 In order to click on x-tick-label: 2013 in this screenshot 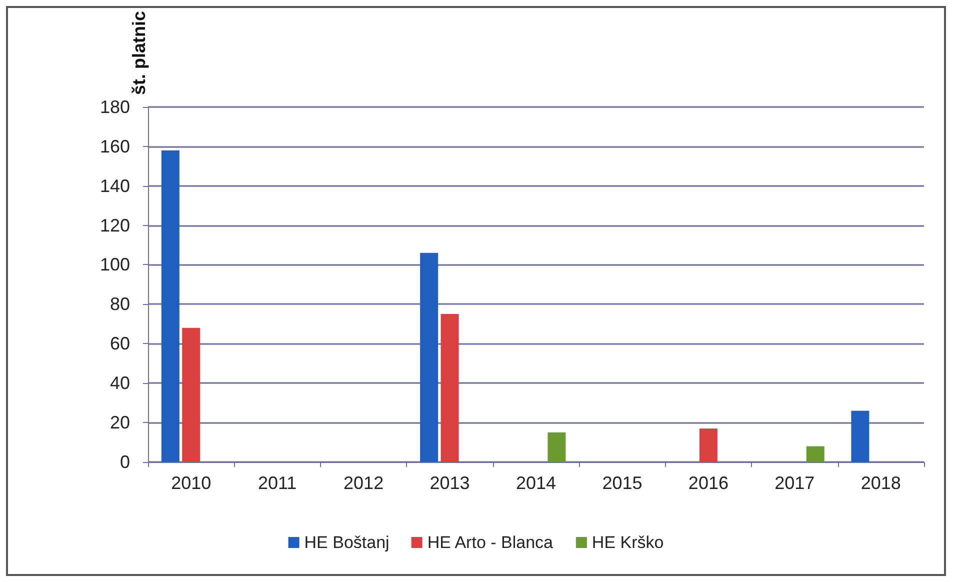, I will do `click(450, 483)`.